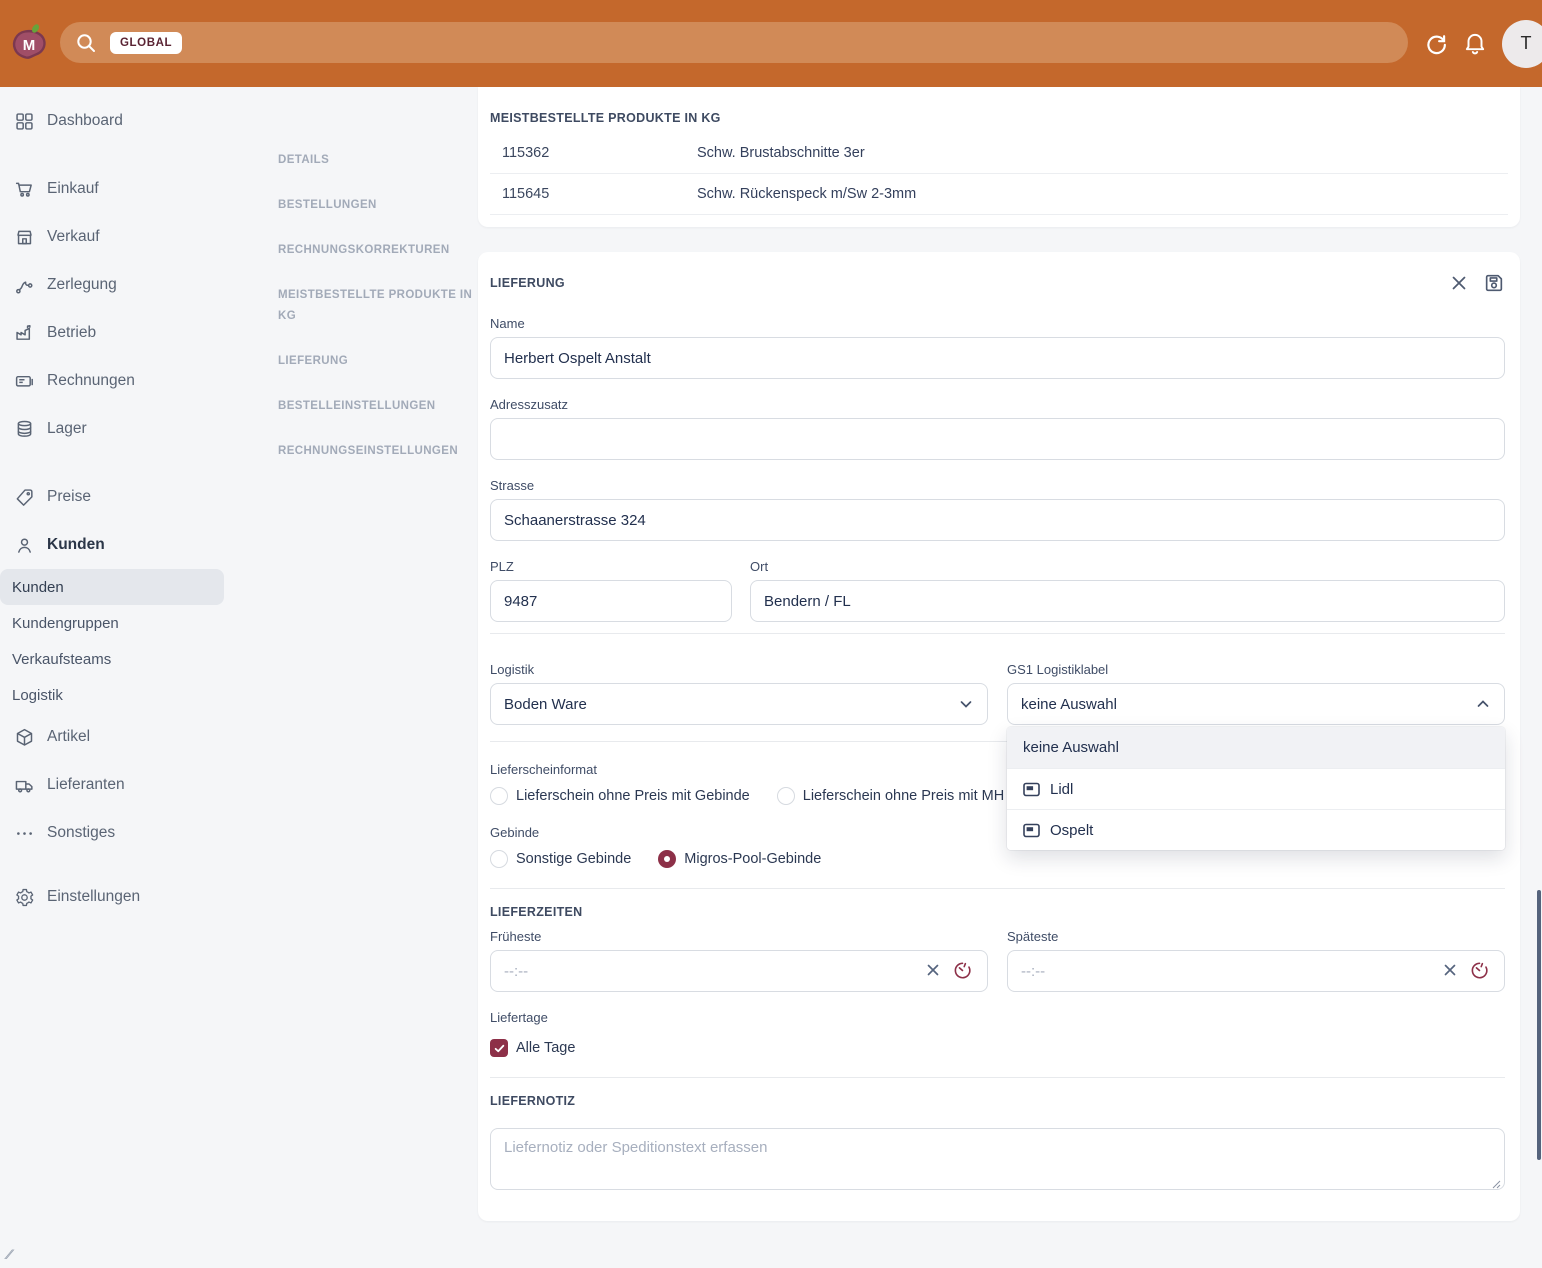 The width and height of the screenshot is (1542, 1268). I want to click on radio-lieferschein-ohne-preis-mit-mhd: Lieferschein ohne Preis mit MH, so click(890, 796).